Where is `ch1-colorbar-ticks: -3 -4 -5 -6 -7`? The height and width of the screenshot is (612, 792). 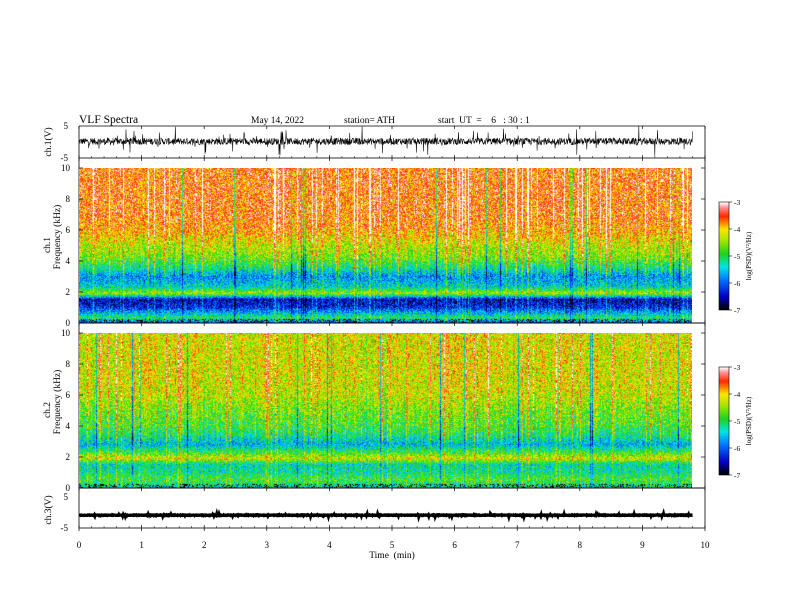
ch1-colorbar-ticks: -3 -4 -5 -6 -7 is located at coordinates (734, 256).